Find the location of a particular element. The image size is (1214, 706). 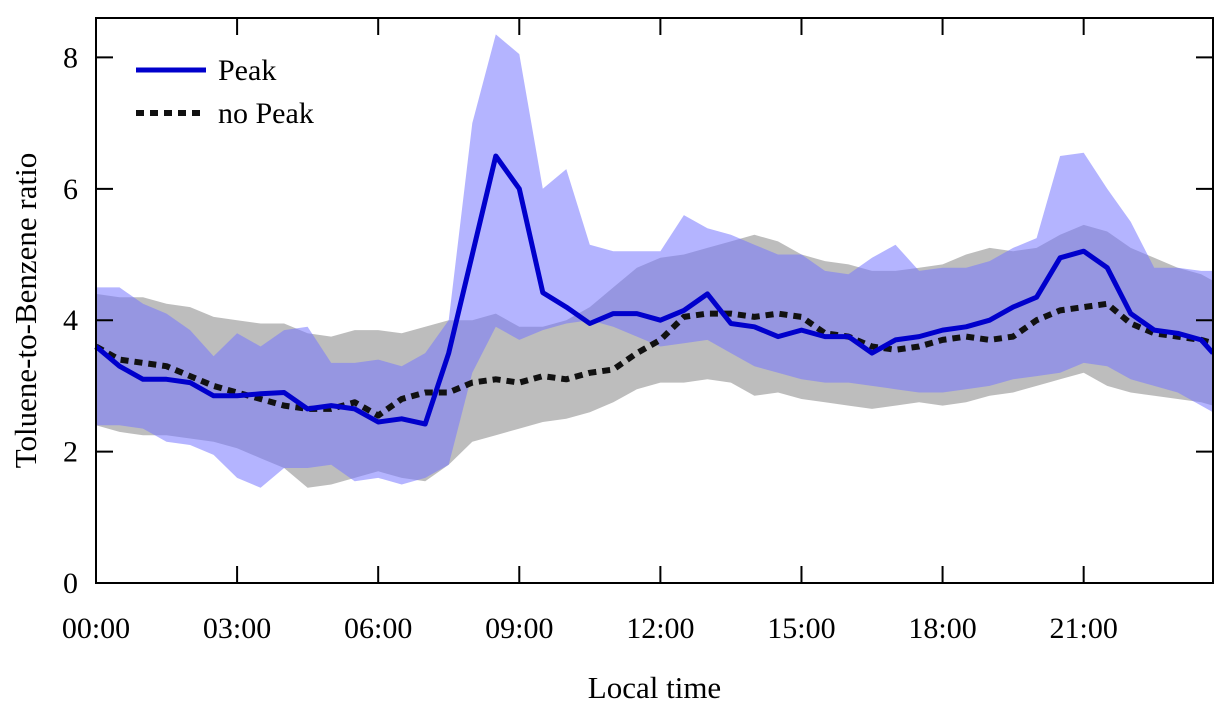

x-tick-label: 18:00 is located at coordinates (942, 628).